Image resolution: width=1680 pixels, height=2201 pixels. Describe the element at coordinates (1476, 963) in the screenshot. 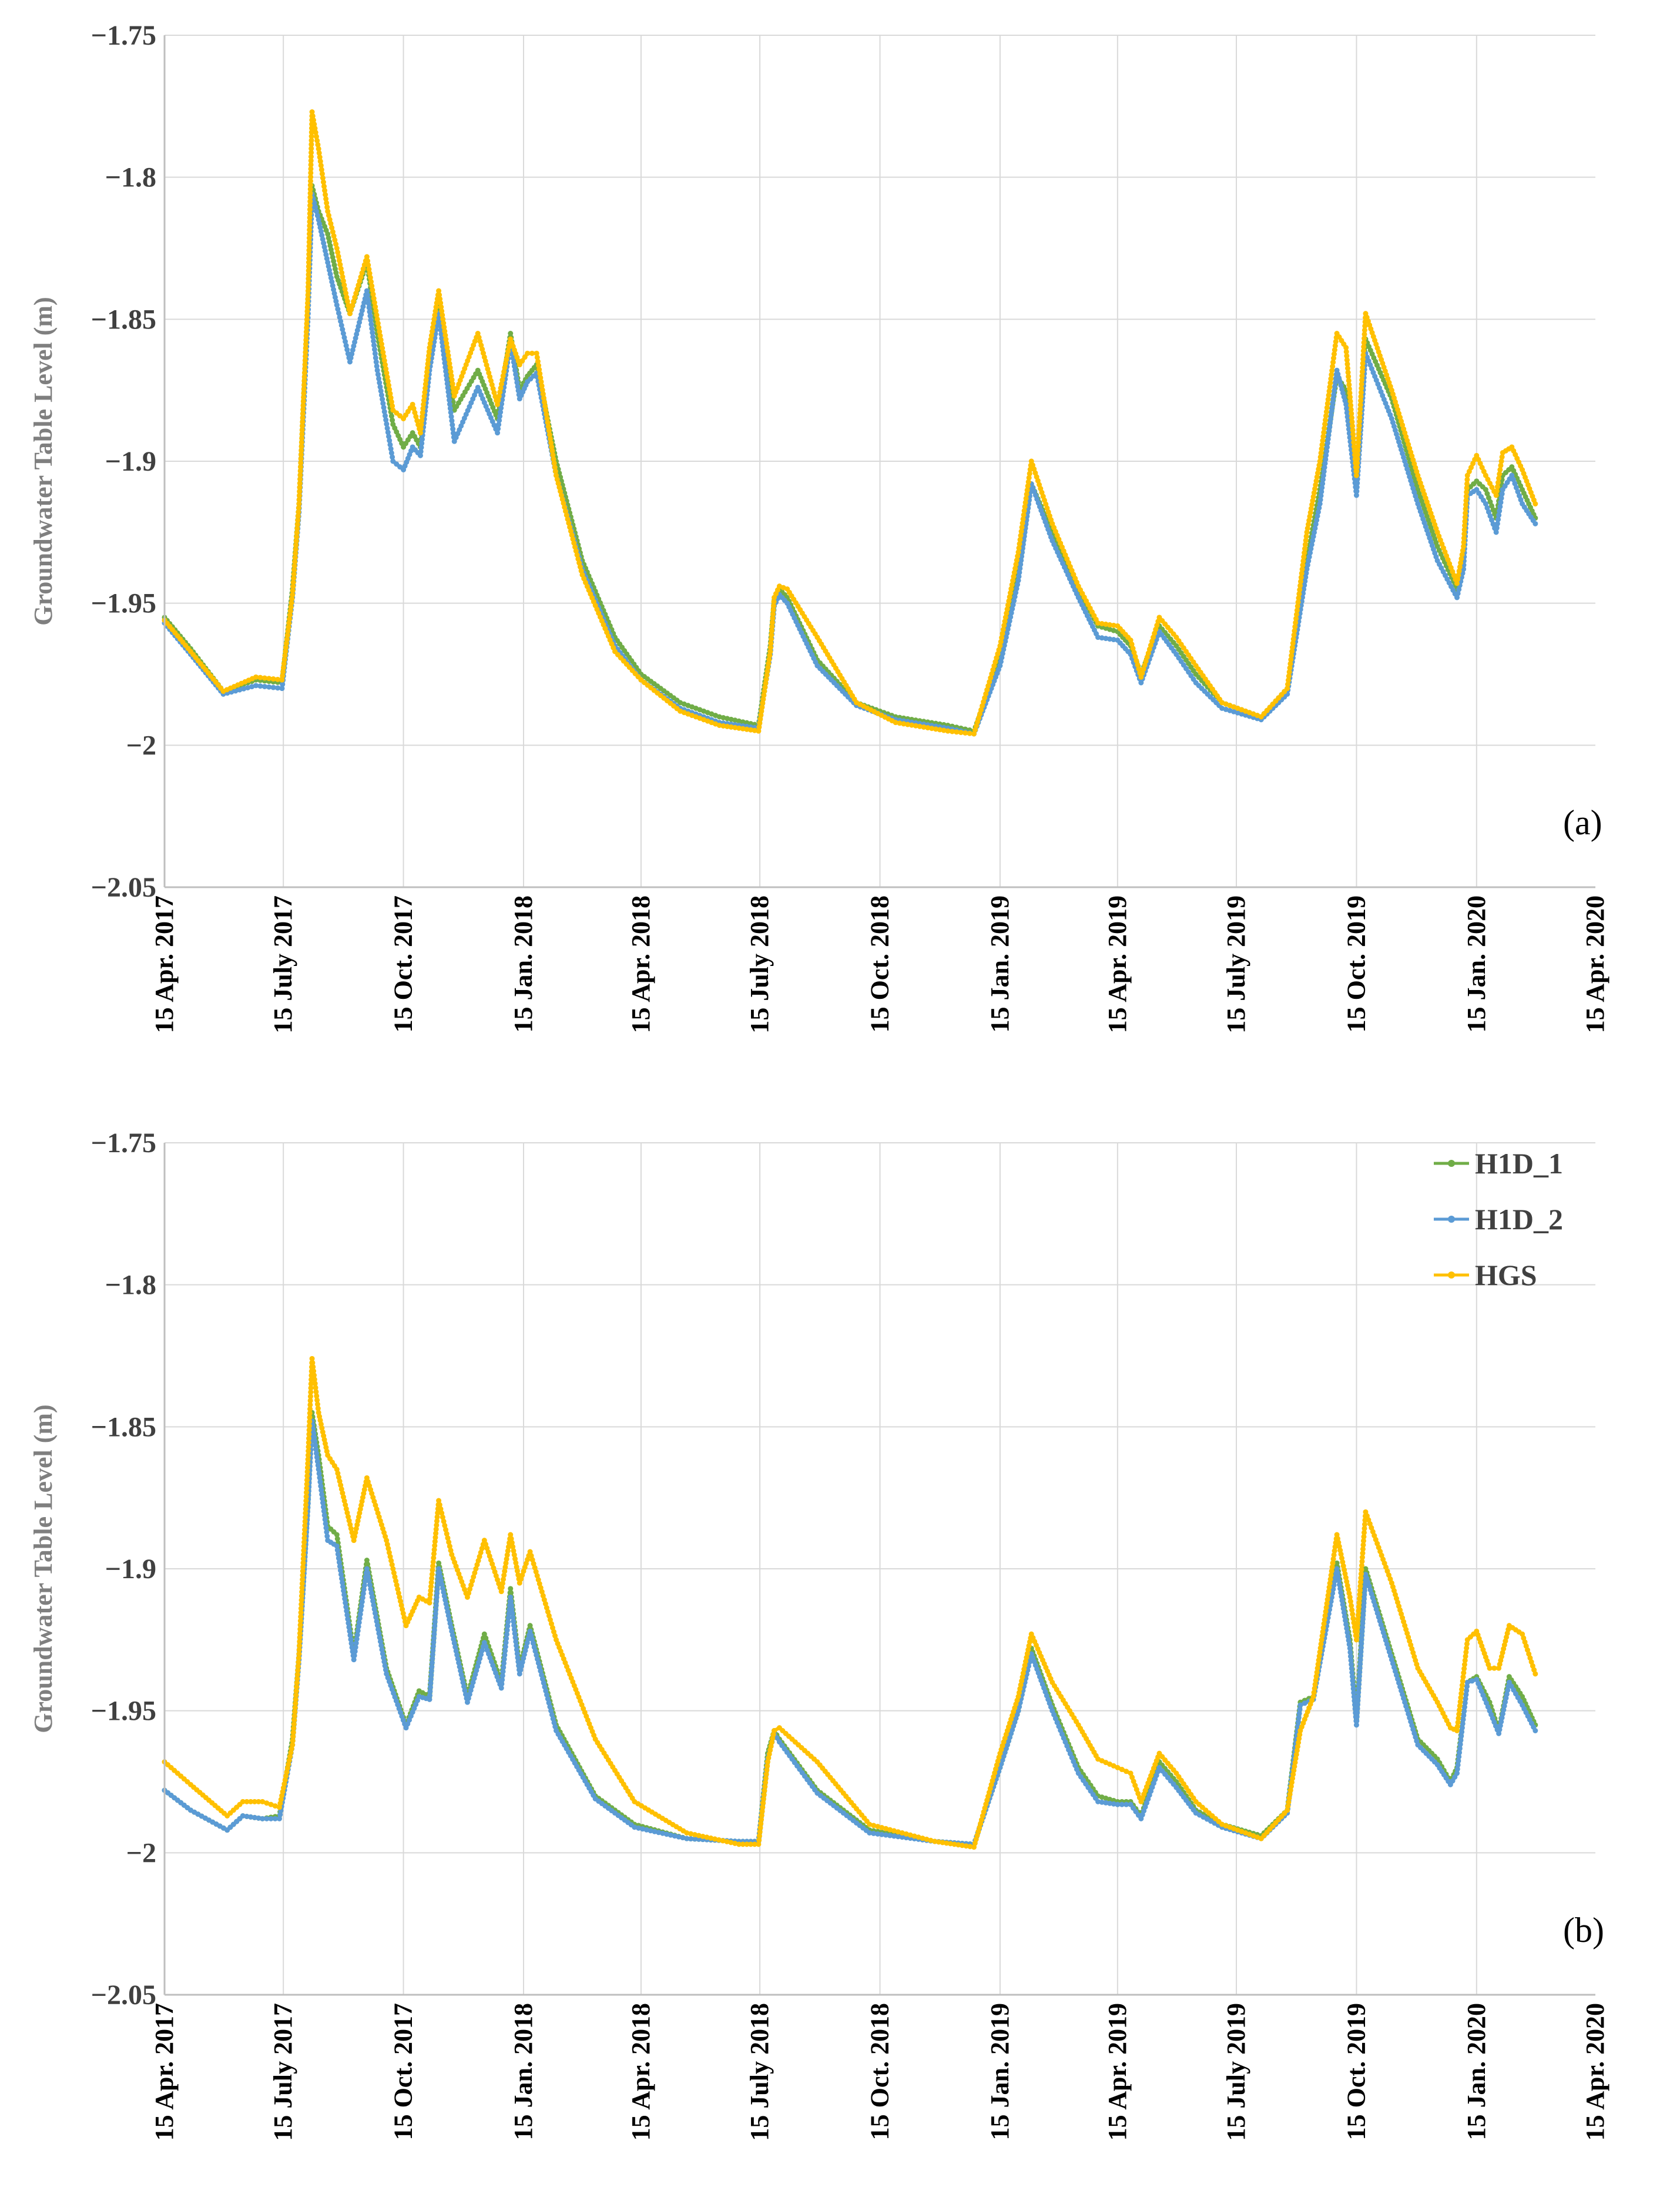

I see `panel-a-x-tick-label: 15 Jan. 2020` at that location.